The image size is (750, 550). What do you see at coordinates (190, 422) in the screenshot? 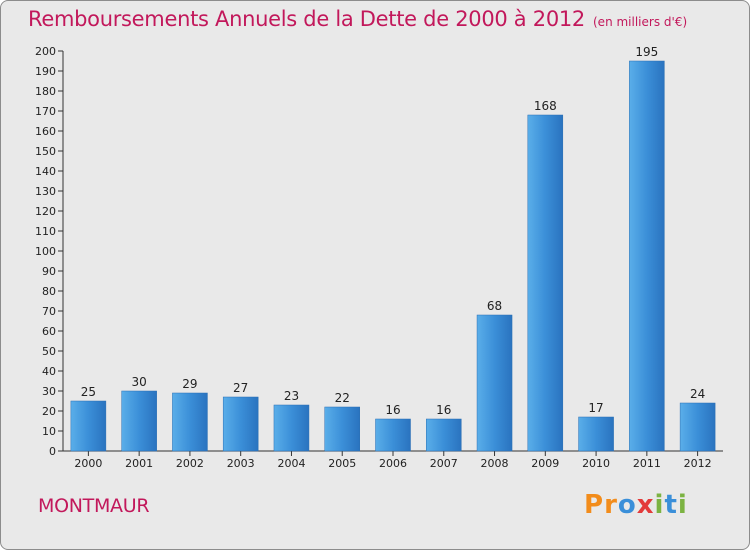
I see `bar-2002` at bounding box center [190, 422].